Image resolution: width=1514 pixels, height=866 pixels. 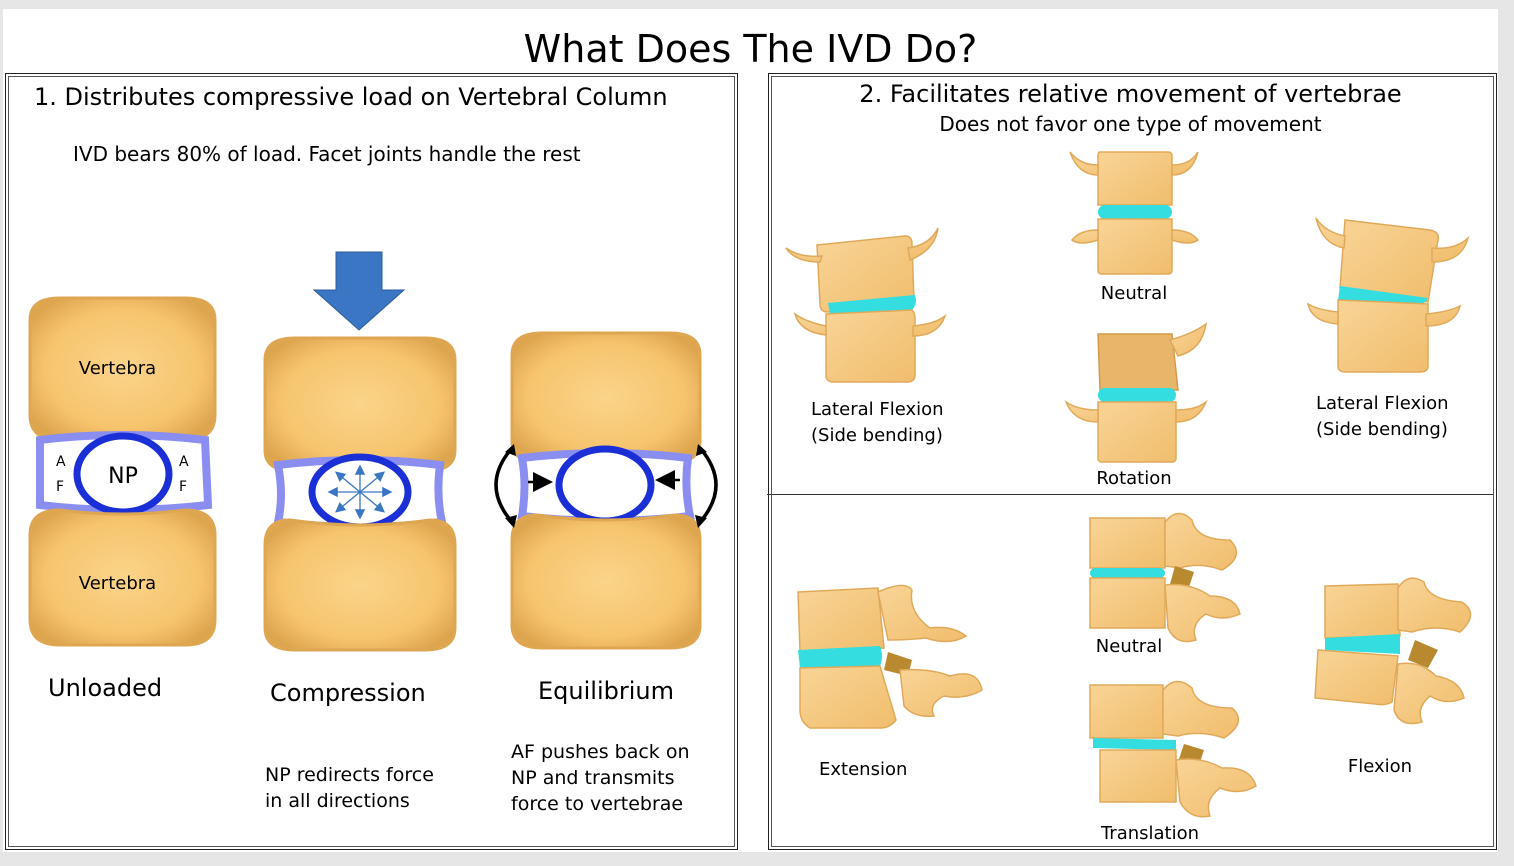 What do you see at coordinates (105, 688) in the screenshot?
I see `unloaded-label: Unloaded` at bounding box center [105, 688].